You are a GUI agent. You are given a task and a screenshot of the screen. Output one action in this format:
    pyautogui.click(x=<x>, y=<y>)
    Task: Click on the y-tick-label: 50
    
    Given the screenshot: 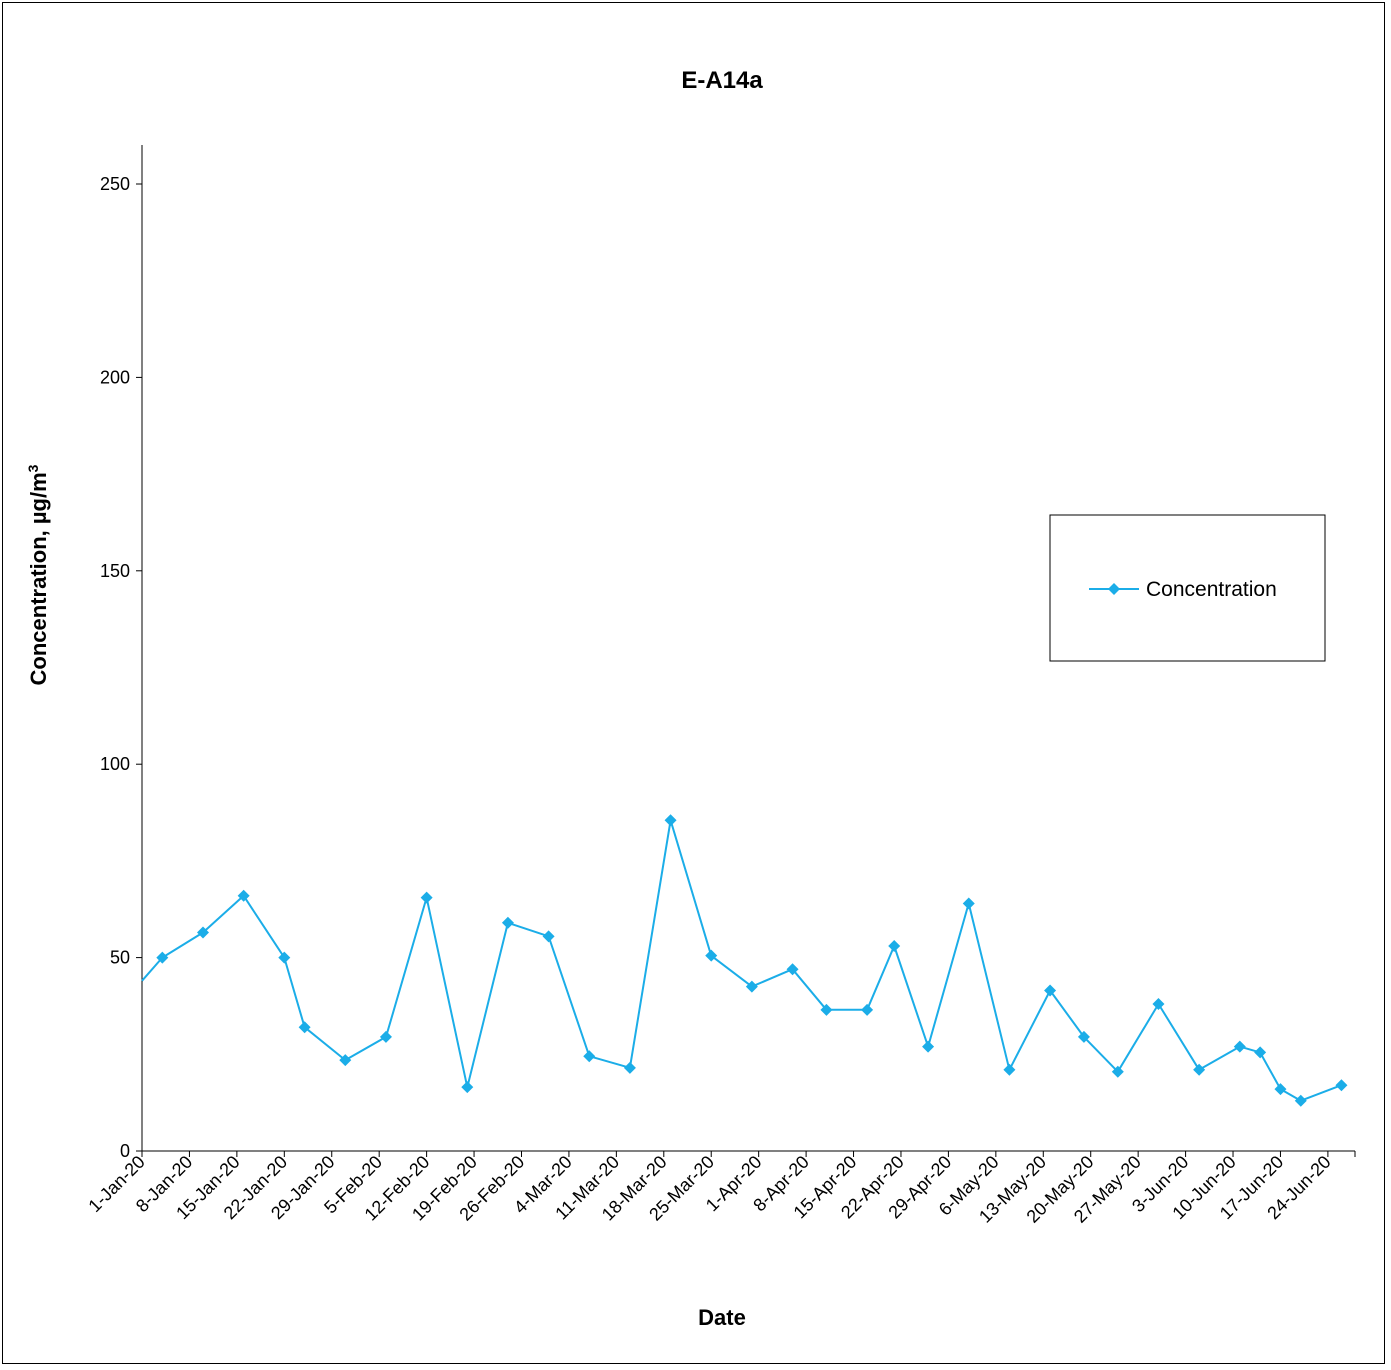 What is the action you would take?
    pyautogui.click(x=120, y=958)
    